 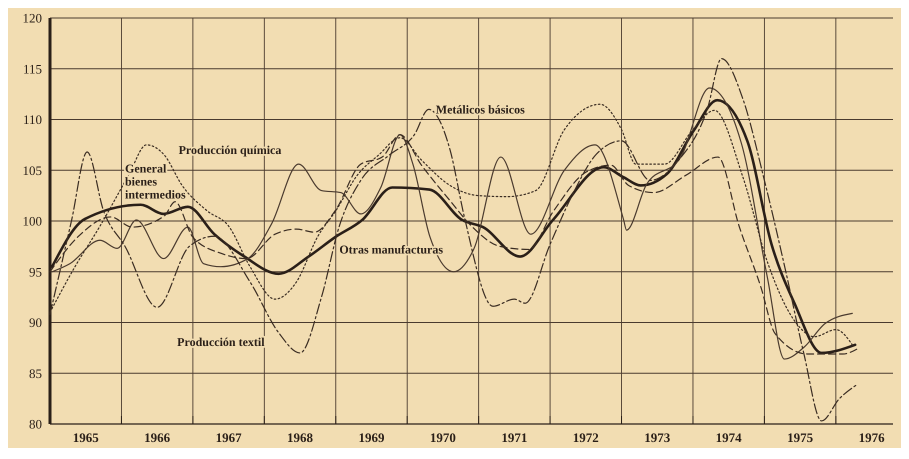 What do you see at coordinates (729, 437) in the screenshot?
I see `x-tick-label: 1974` at bounding box center [729, 437].